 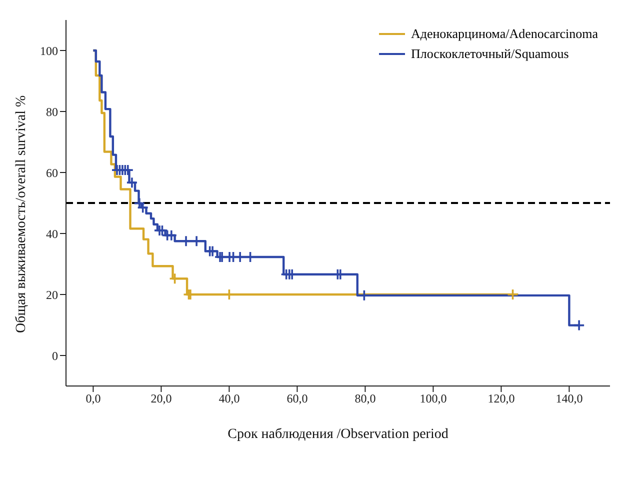 What do you see at coordinates (52, 233) in the screenshot?
I see `y-tick-label: 40` at bounding box center [52, 233].